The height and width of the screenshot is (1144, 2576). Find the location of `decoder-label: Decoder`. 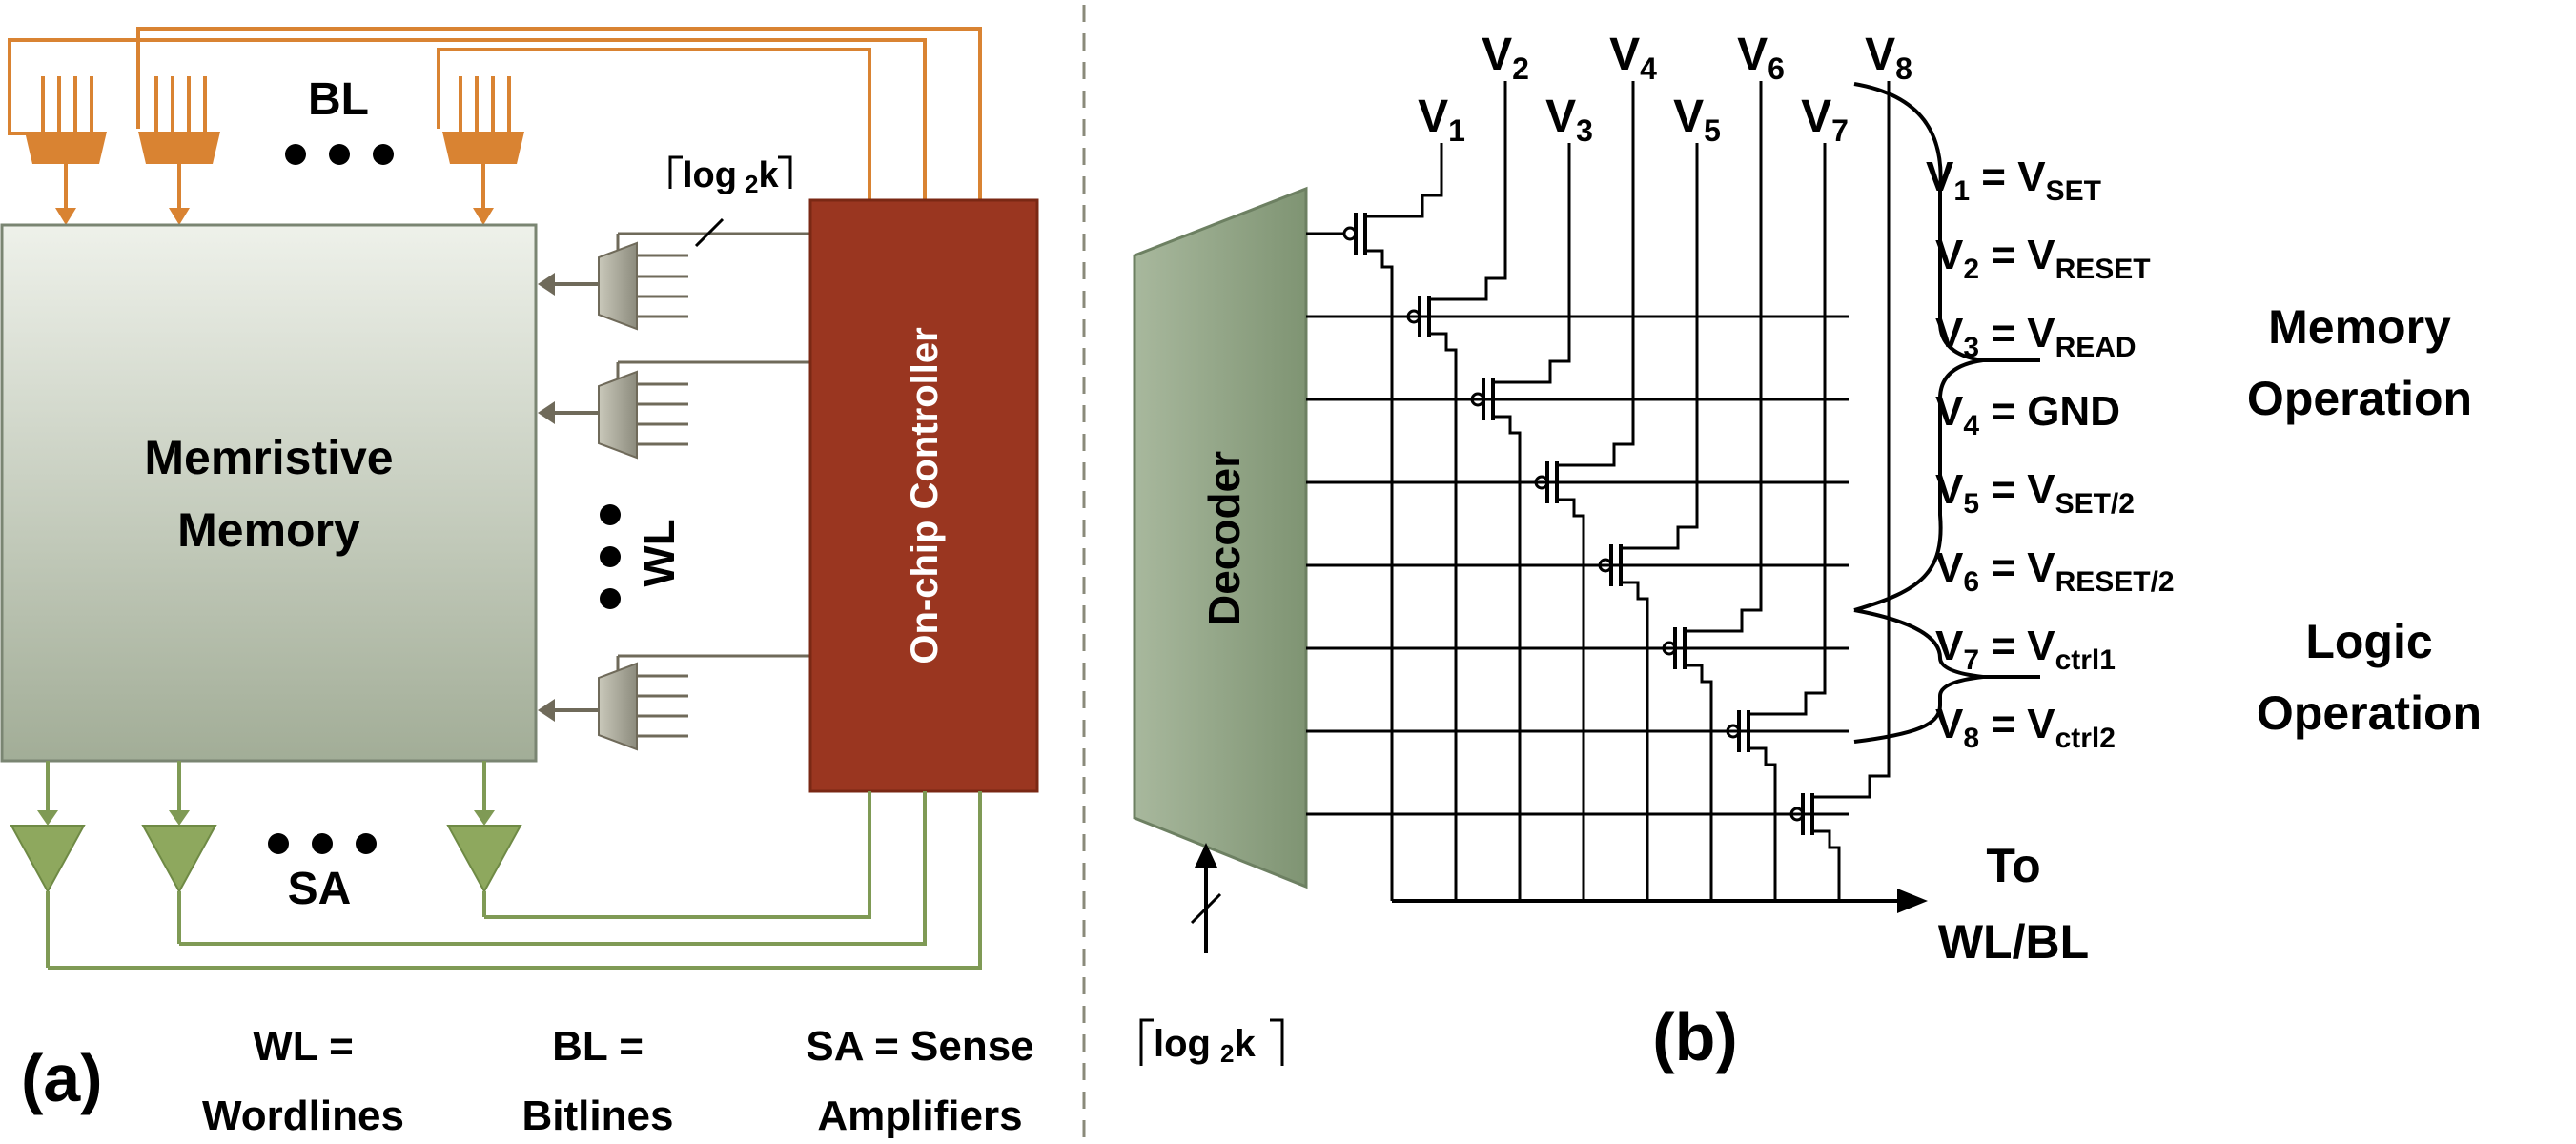

decoder-label: Decoder is located at coordinates (1224, 538).